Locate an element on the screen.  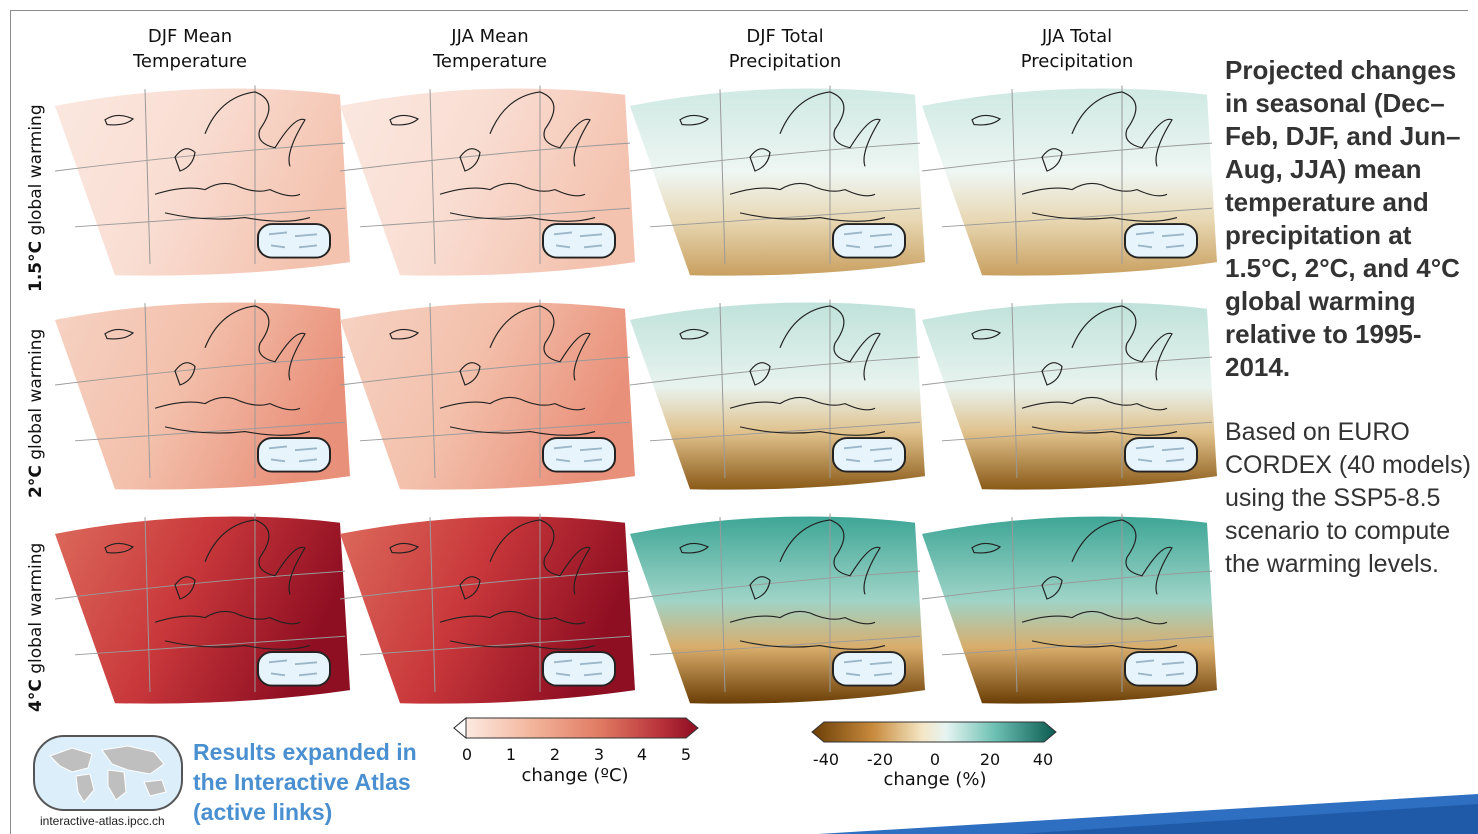
temp-tick-5: 5 is located at coordinates (686, 754).